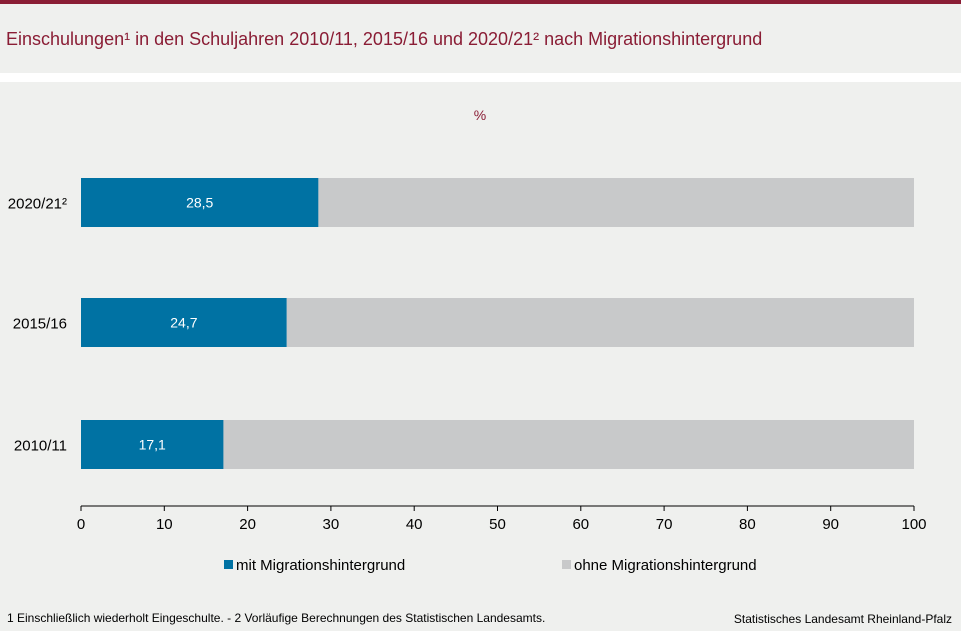  What do you see at coordinates (40, 446) in the screenshot?
I see `category-label-2: 2010/11` at bounding box center [40, 446].